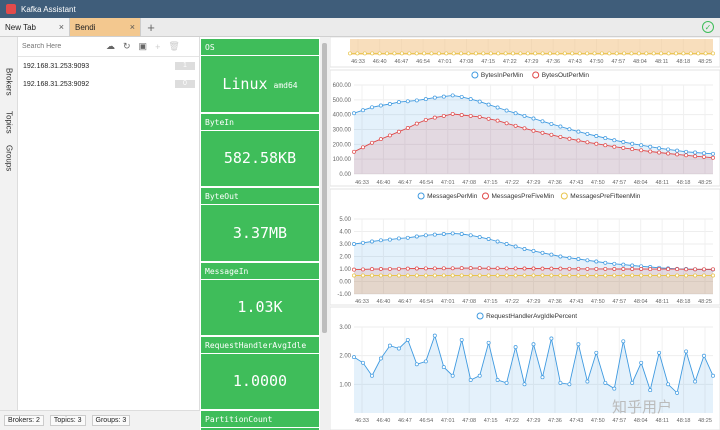 The width and height of the screenshot is (720, 430). What do you see at coordinates (342, 145) in the screenshot?
I see `y-tick-label: 200.00` at bounding box center [342, 145].